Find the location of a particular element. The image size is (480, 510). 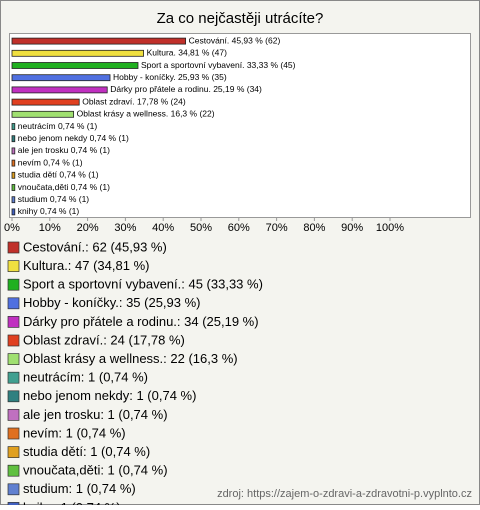

x-tick-label: 80% is located at coordinates (314, 228).